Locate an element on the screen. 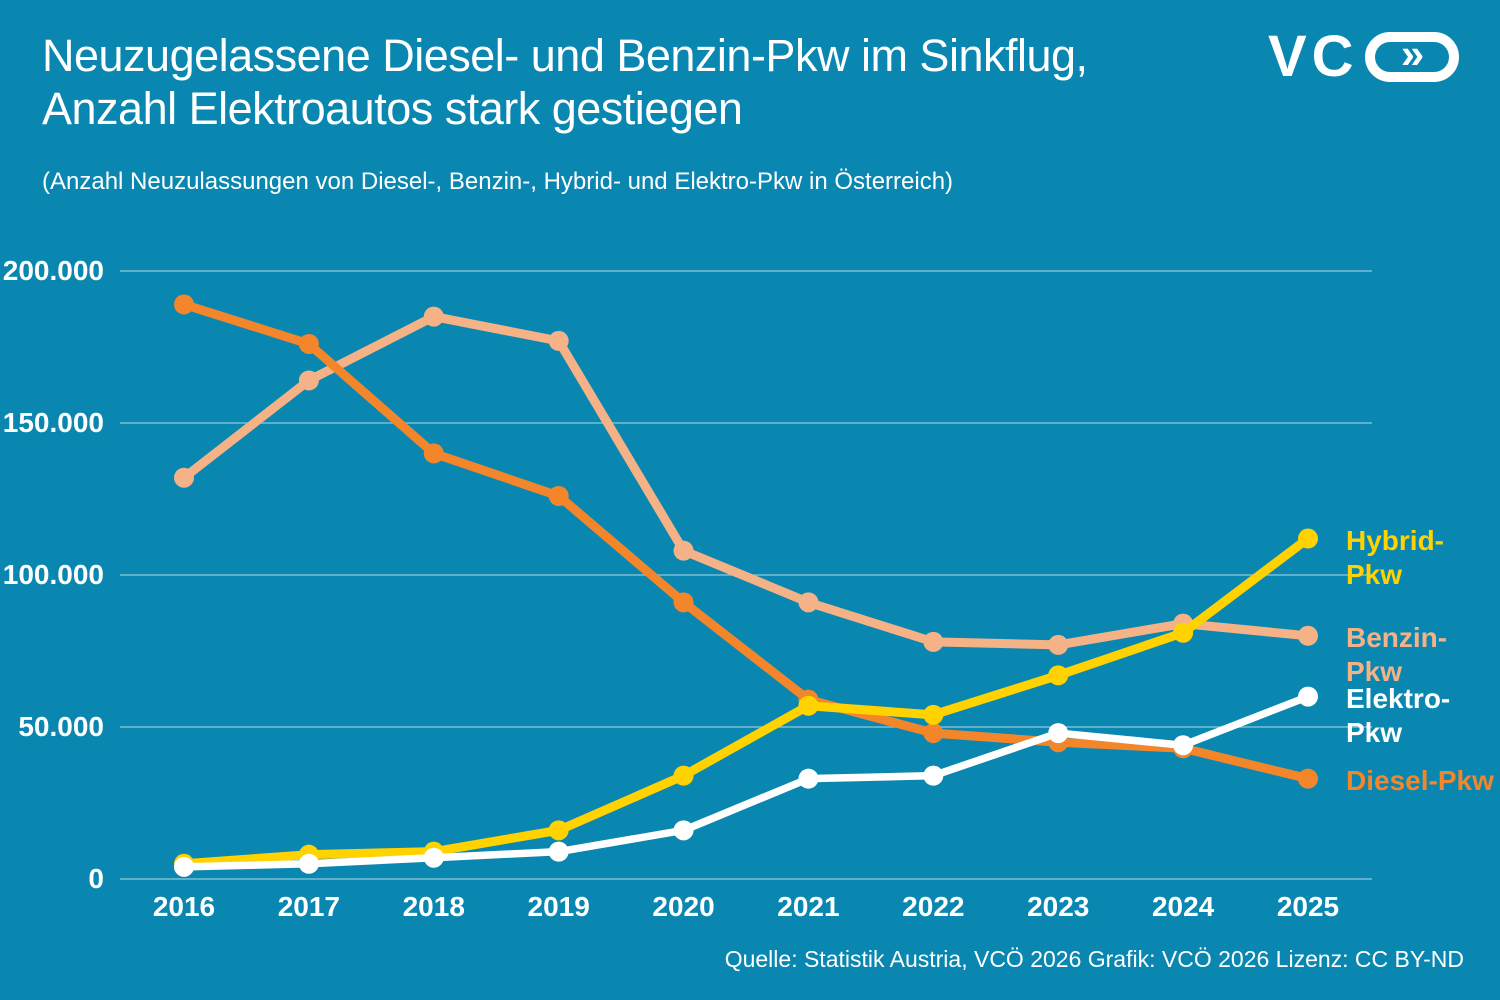 The width and height of the screenshot is (1500, 1000). vcoe-logo: VC » is located at coordinates (1363, 57).